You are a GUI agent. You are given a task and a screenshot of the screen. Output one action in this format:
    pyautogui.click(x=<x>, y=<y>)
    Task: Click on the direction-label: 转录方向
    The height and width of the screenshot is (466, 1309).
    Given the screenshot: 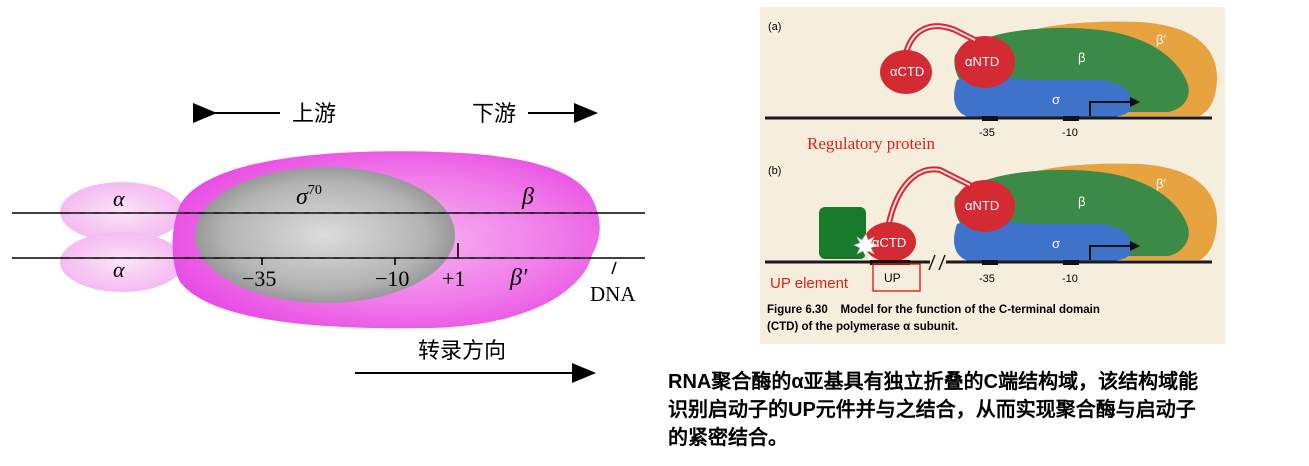 What is the action you would take?
    pyautogui.click(x=462, y=350)
    